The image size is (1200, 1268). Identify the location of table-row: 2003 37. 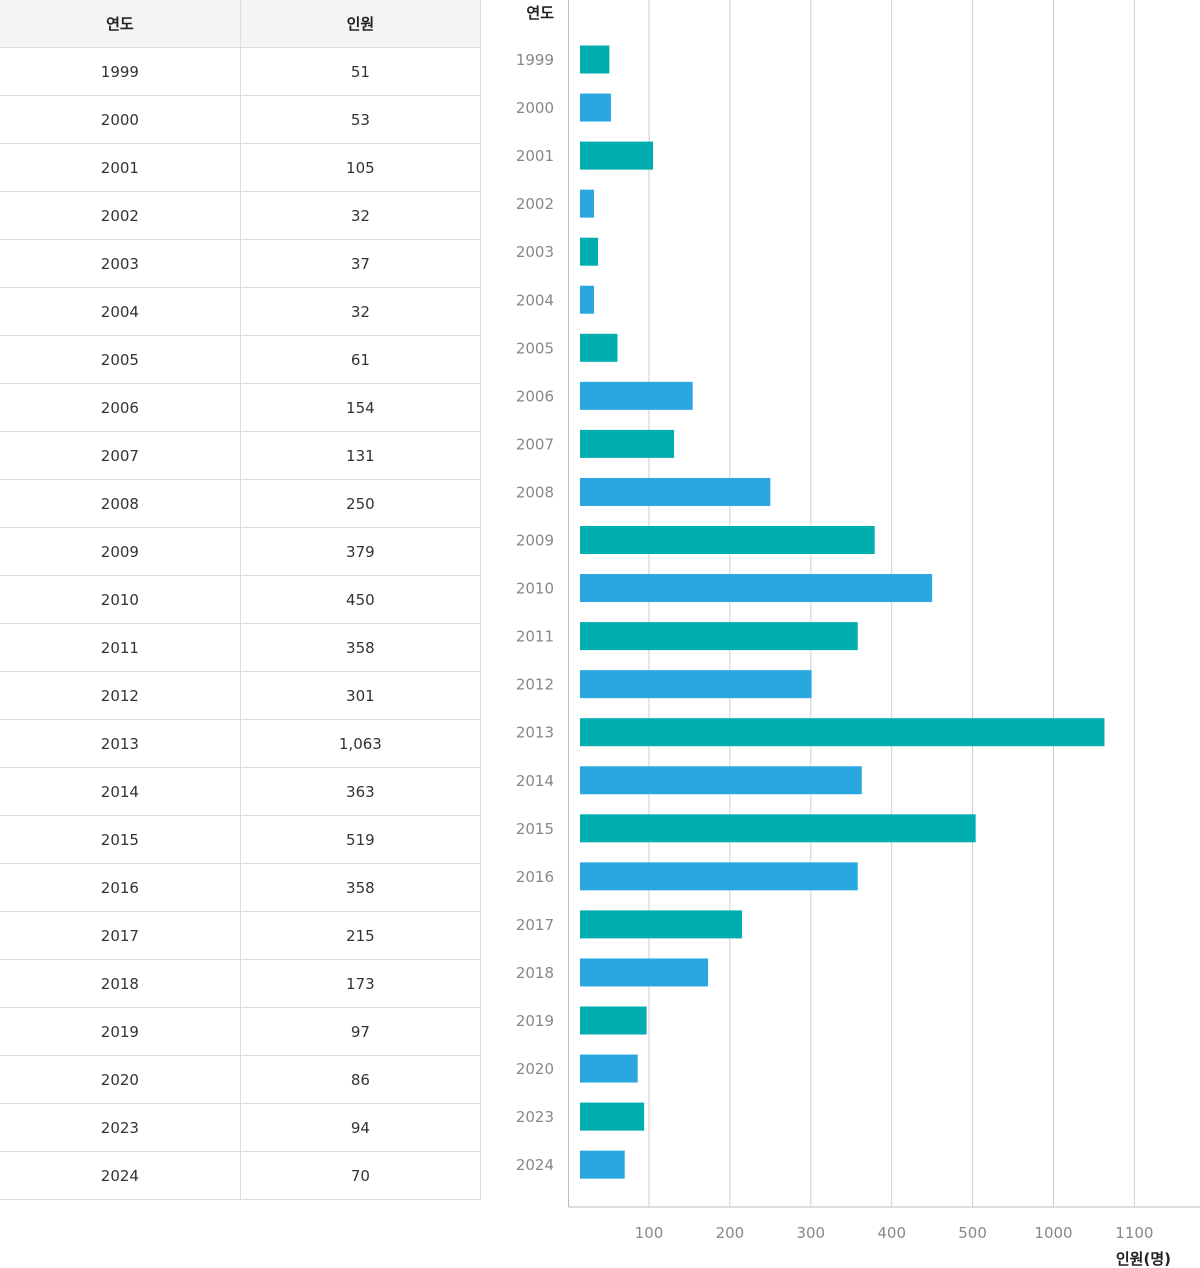
(241, 263).